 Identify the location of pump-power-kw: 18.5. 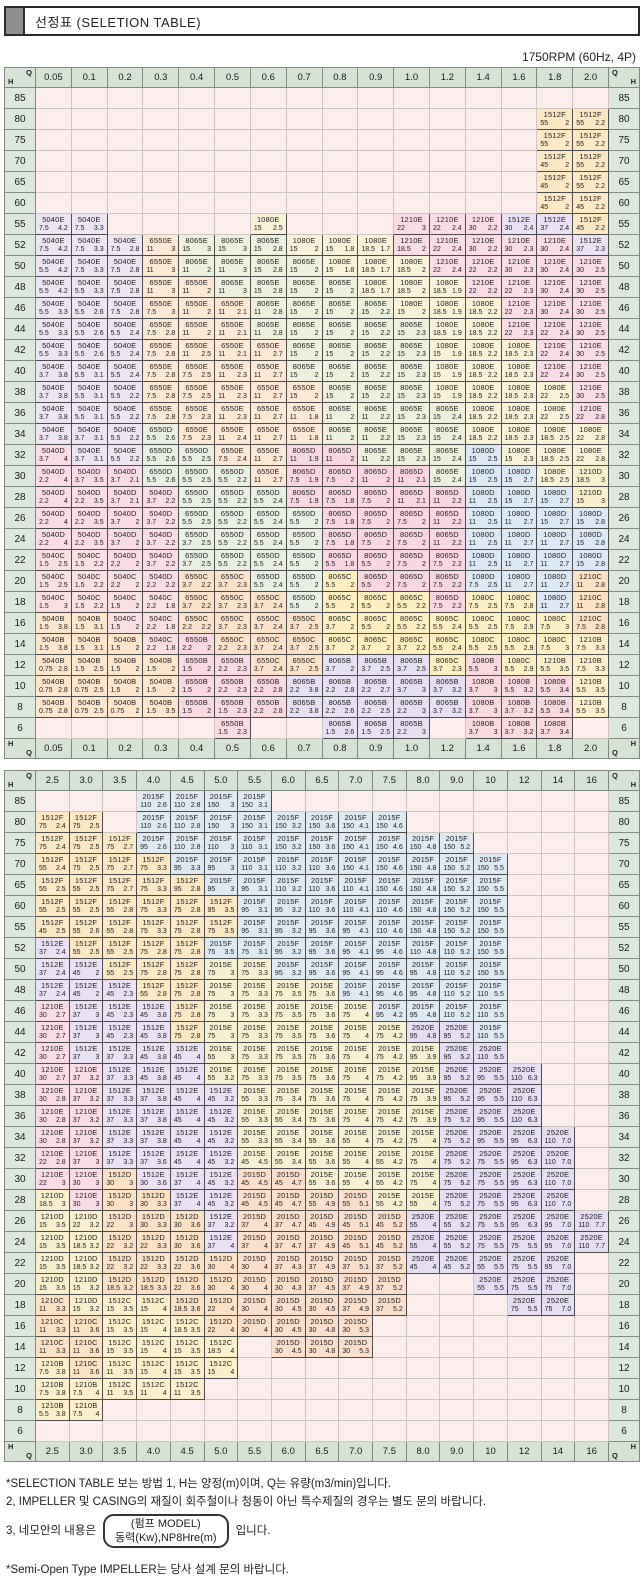
(404, 249).